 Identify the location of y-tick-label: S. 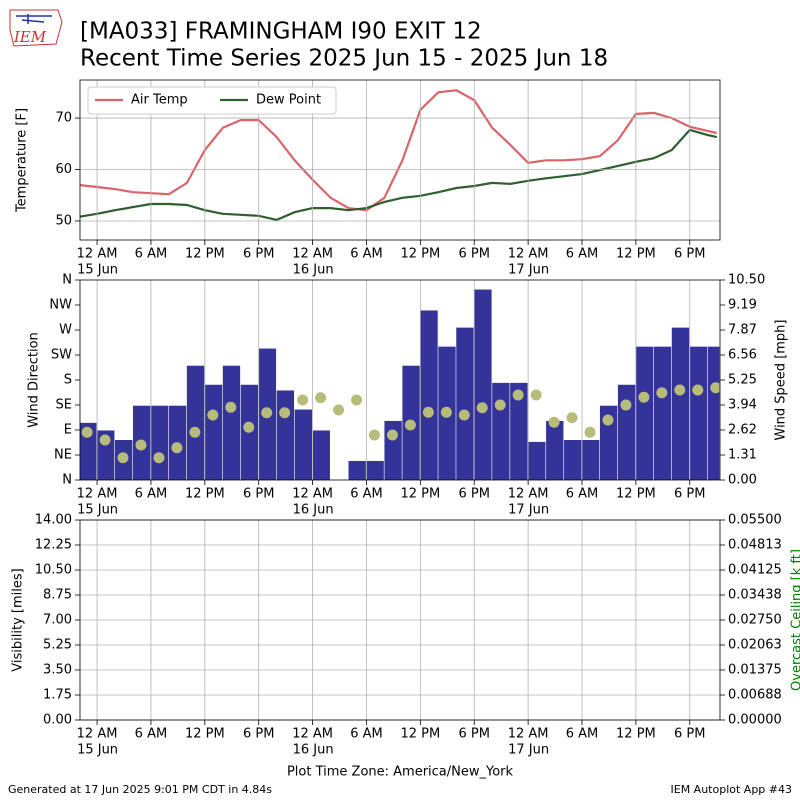
(68, 380).